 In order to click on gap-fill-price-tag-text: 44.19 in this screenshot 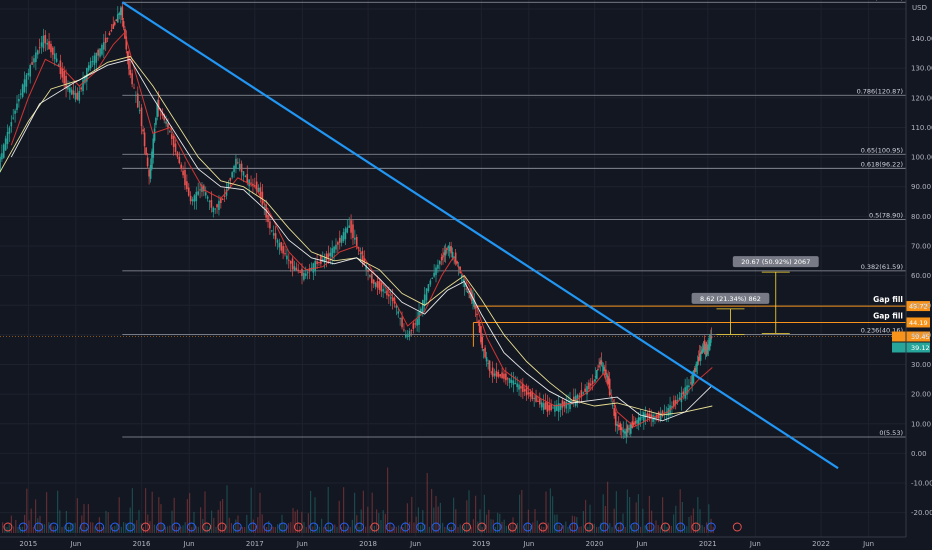, I will do `click(918, 323)`.